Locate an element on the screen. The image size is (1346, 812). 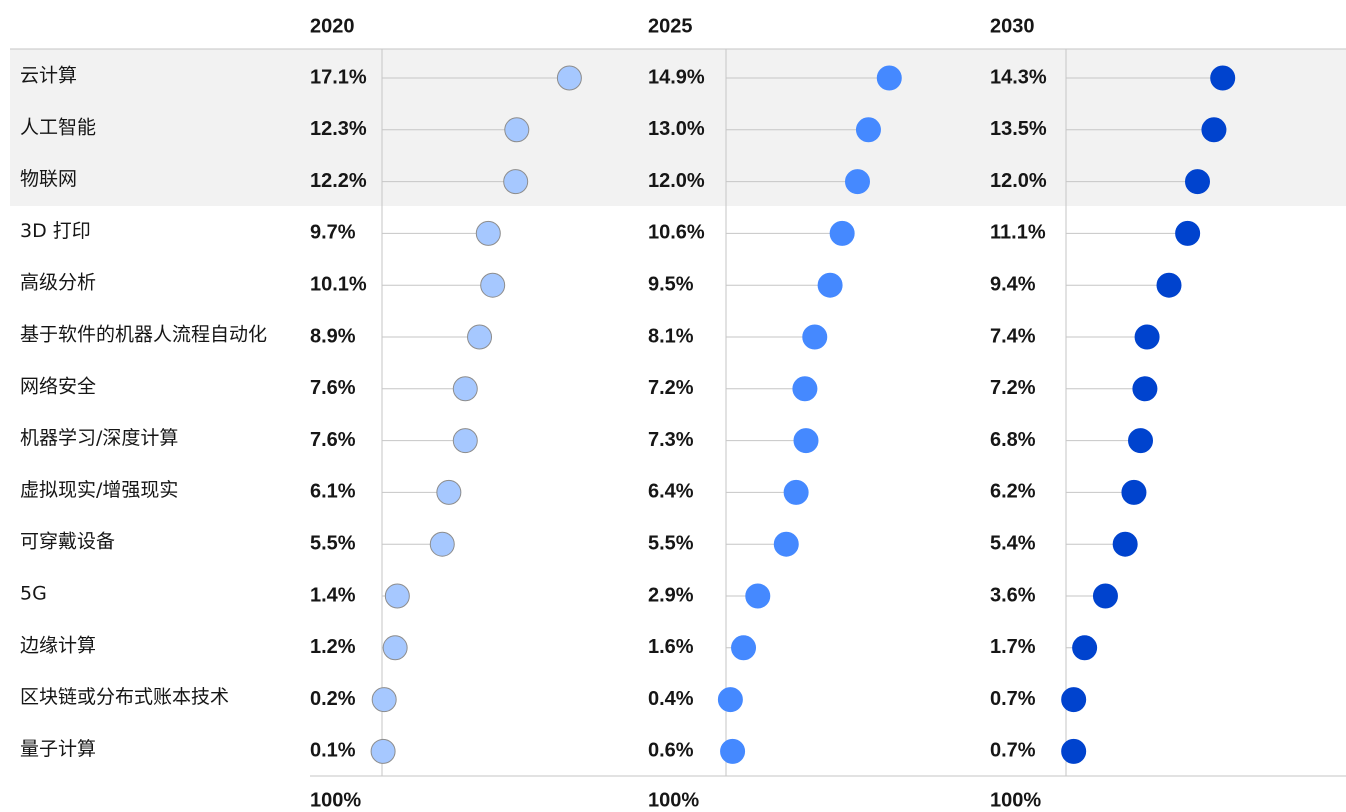
value-label: 17.1% is located at coordinates (338, 77).